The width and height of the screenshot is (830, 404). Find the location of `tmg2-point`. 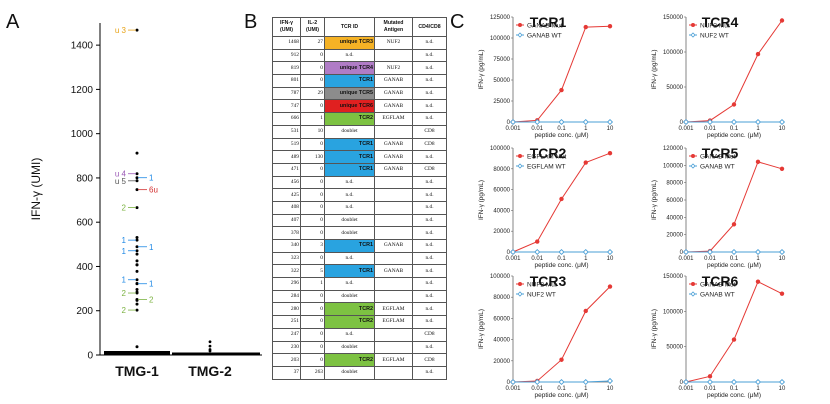

tmg2-point is located at coordinates (210, 346).